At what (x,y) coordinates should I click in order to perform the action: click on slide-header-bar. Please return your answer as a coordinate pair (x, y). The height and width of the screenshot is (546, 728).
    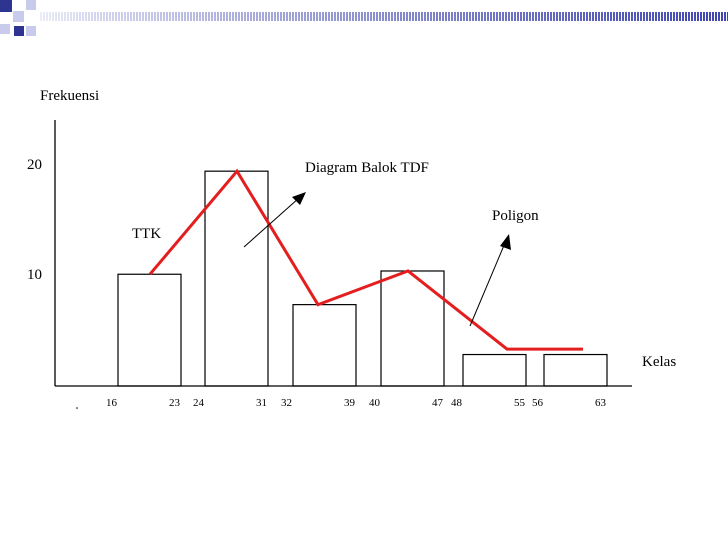
    Looking at the image, I should click on (364, 18).